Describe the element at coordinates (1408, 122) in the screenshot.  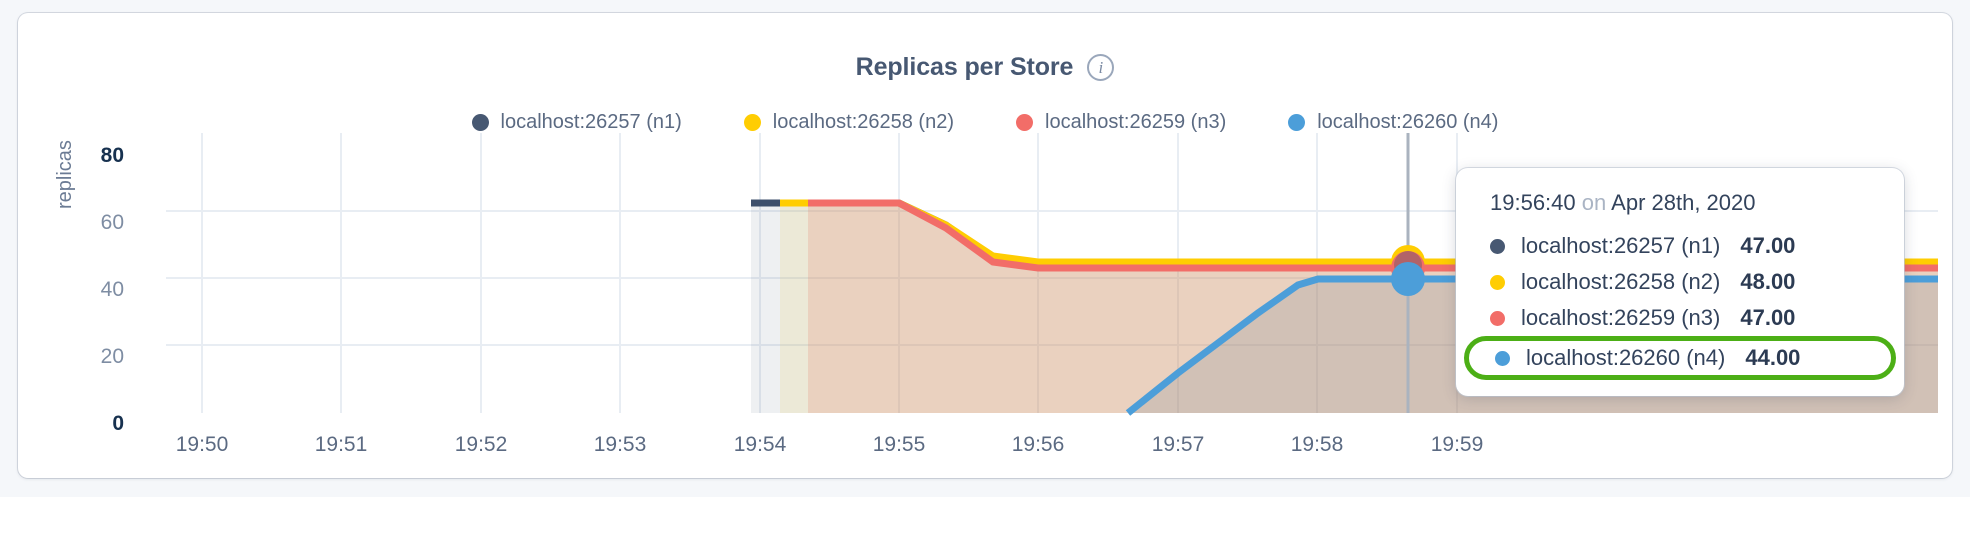
I see `legend-item-label: localhost:26260 (n4)` at that location.